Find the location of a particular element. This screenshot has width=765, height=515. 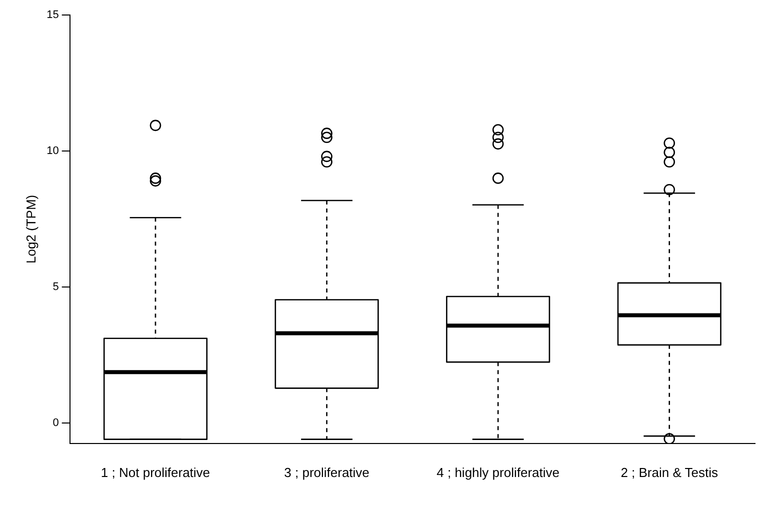

x-tick-label: 4 ; highly proliferative is located at coordinates (498, 472).